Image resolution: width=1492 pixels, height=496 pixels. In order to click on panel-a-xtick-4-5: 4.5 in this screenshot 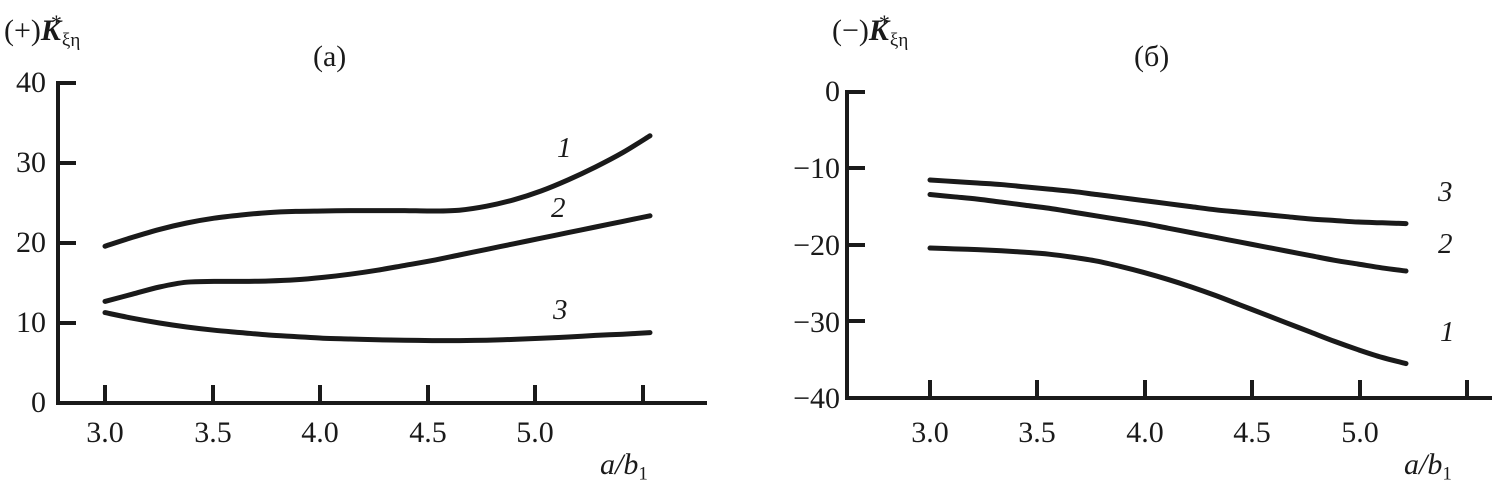, I will do `click(428, 432)`.